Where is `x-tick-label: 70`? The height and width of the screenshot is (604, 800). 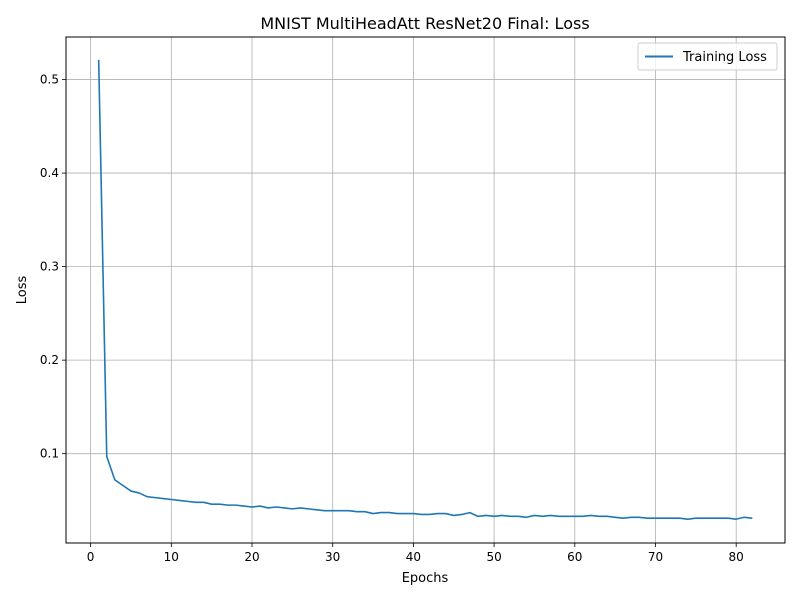
x-tick-label: 70 is located at coordinates (655, 557).